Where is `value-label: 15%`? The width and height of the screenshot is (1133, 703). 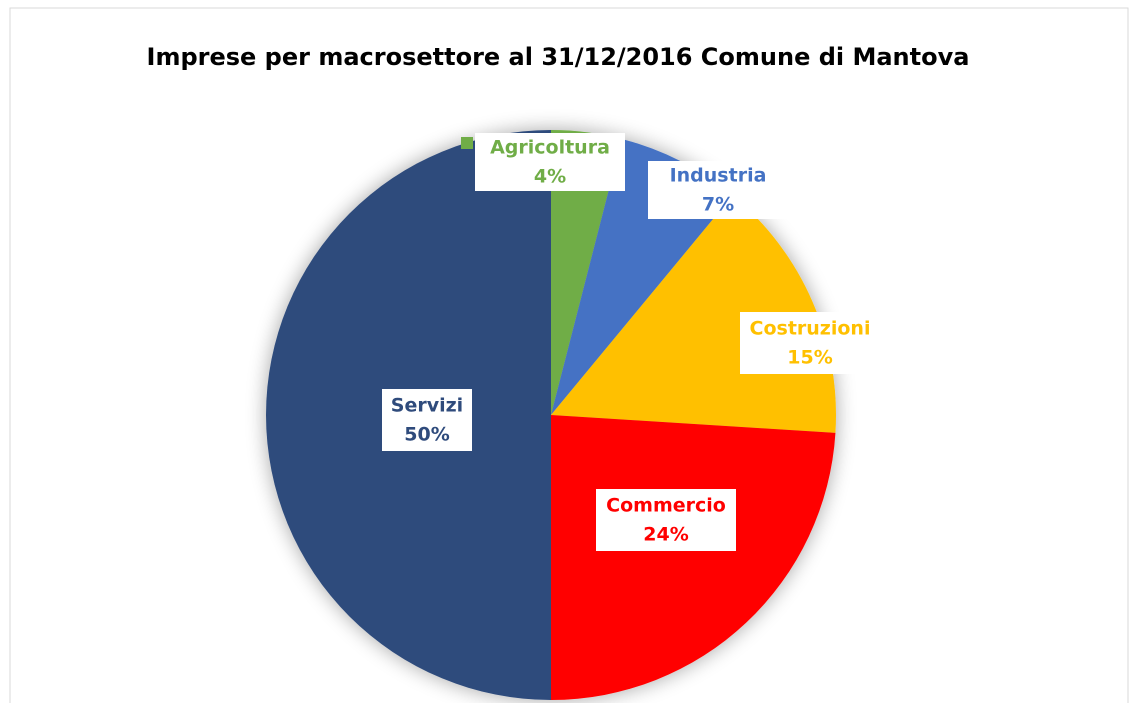
value-label: 15% is located at coordinates (809, 358).